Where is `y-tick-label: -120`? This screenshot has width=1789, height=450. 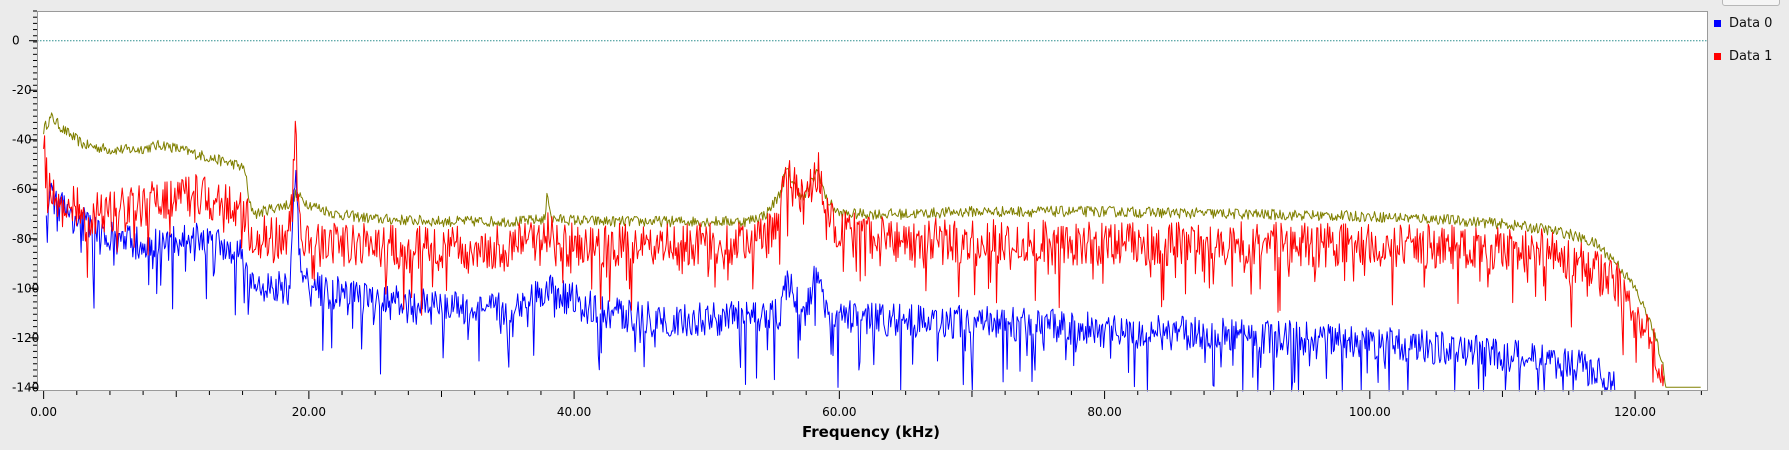
y-tick-label: -120 is located at coordinates (25, 338).